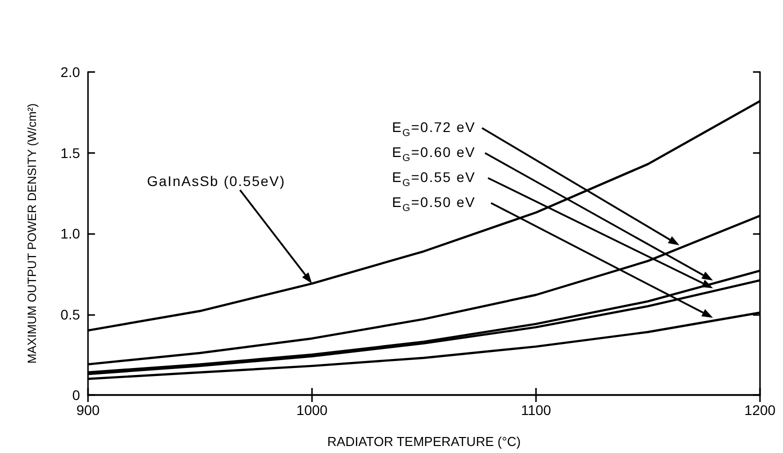  What do you see at coordinates (70, 314) in the screenshot?
I see `y-tick-label: 0.5` at bounding box center [70, 314].